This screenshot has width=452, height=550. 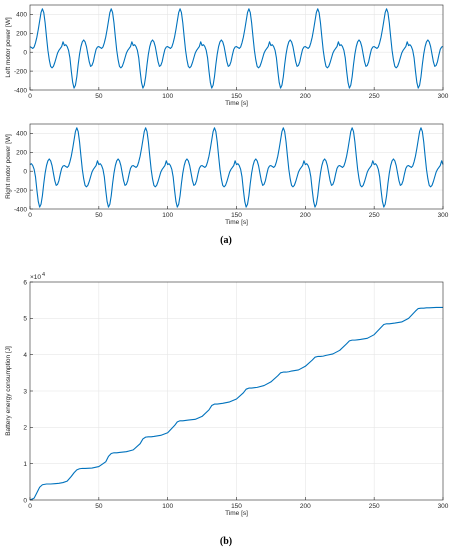 I want to click on y-multiplier-exponent: 4, so click(x=43, y=275).